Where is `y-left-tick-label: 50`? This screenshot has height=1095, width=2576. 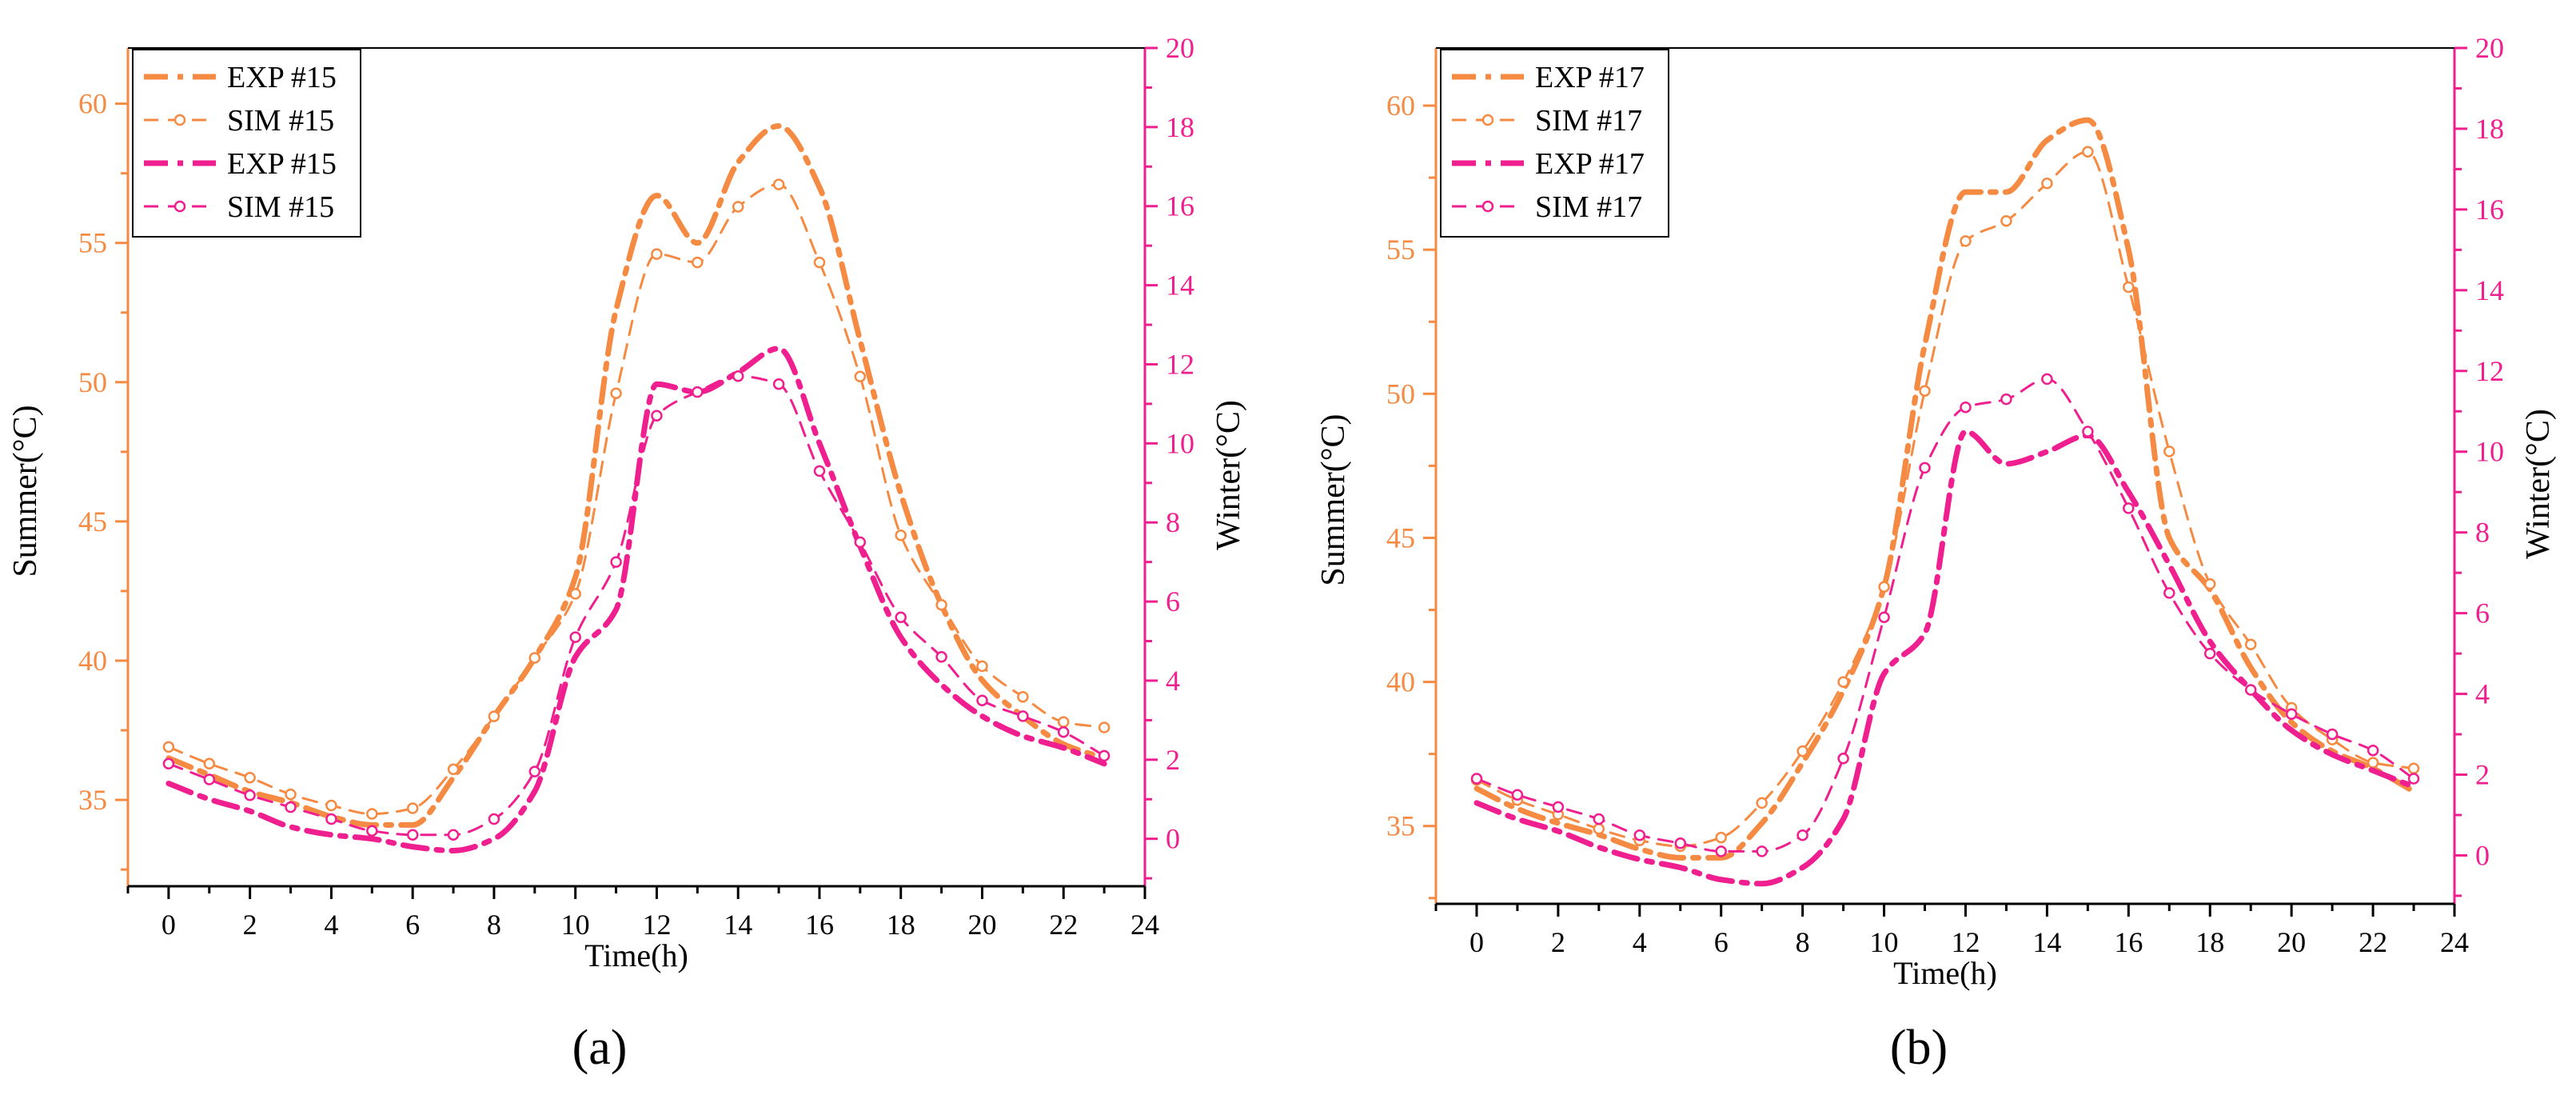
y-left-tick-label: 50 is located at coordinates (92, 382).